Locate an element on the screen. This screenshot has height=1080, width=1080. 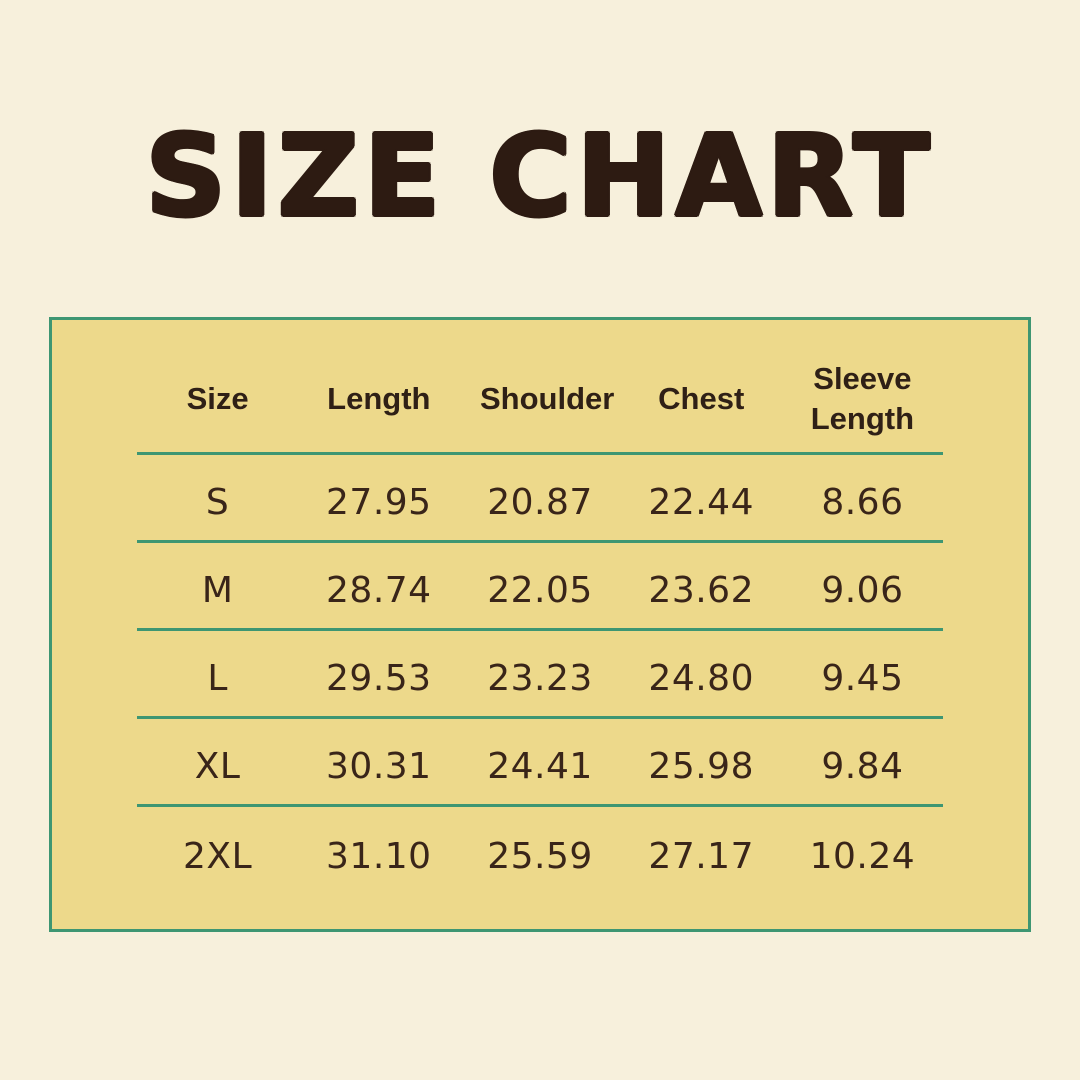
cell-chest: 25.98 is located at coordinates (701, 766).